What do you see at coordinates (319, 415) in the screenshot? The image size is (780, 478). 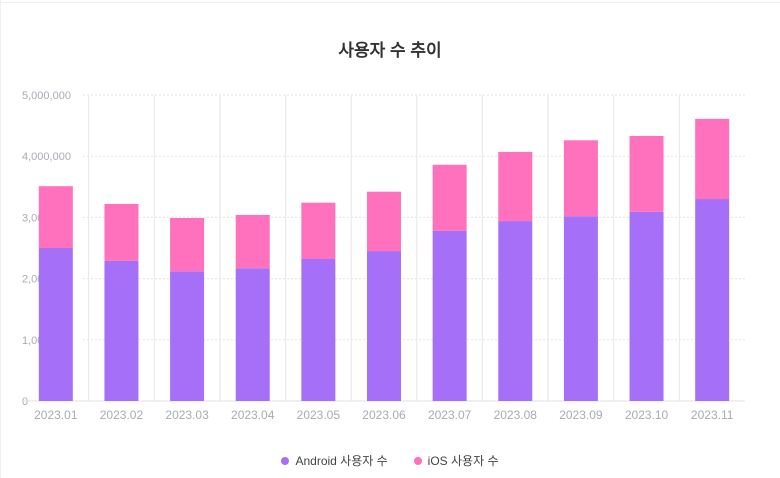 I see `x-tick-label: 2023.05` at bounding box center [319, 415].